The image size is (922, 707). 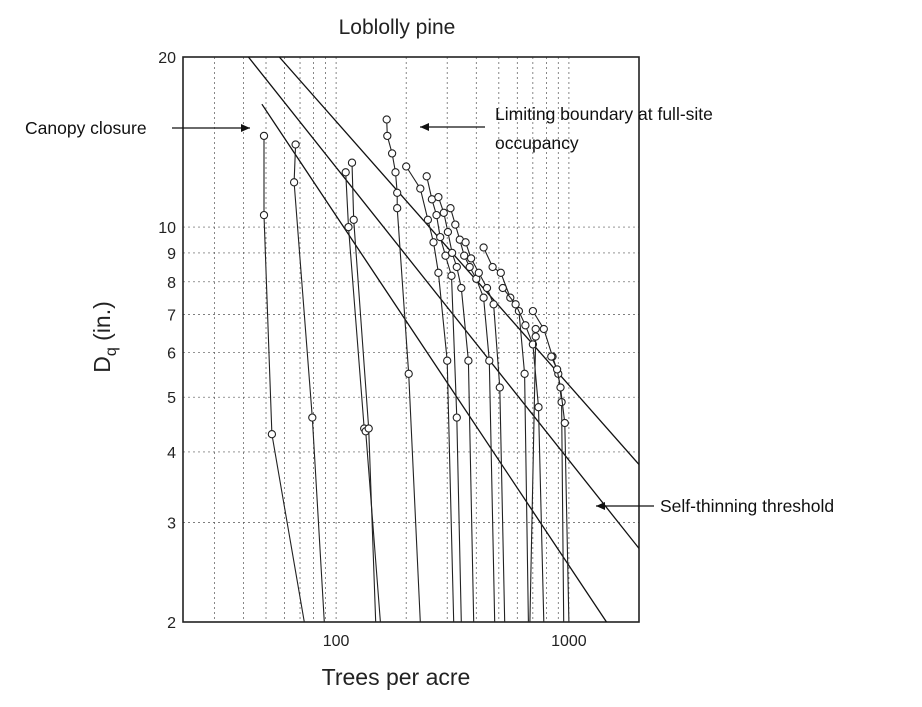 I want to click on y-tick-label: 9, so click(x=171, y=254).